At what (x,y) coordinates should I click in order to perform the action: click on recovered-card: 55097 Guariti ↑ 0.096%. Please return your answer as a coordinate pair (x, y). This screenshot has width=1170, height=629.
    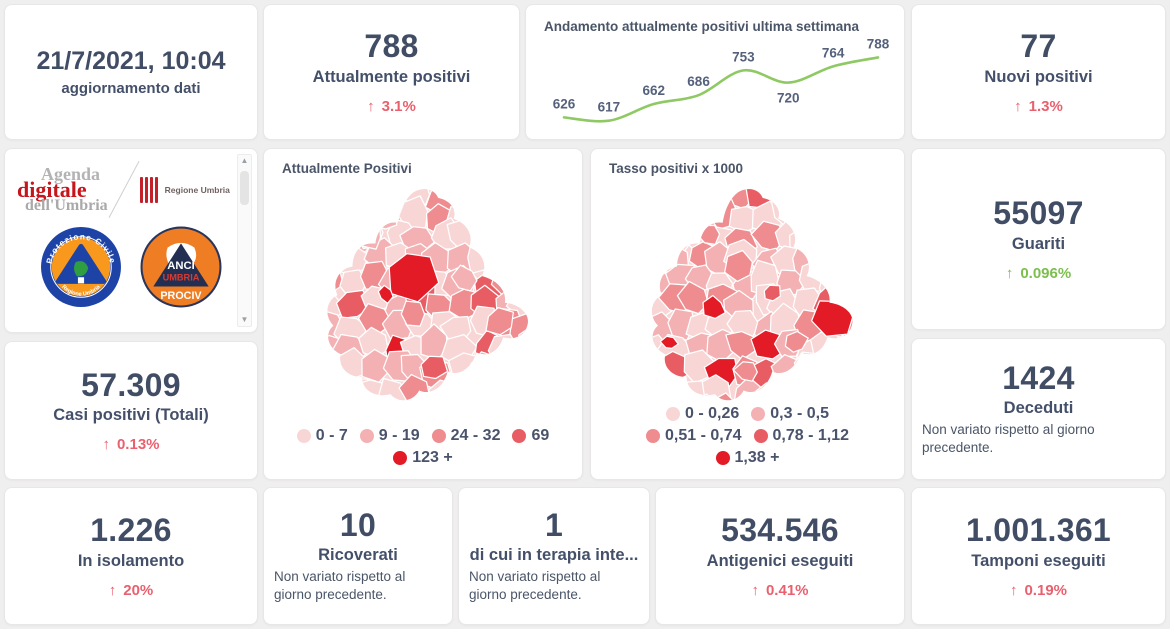
    Looking at the image, I should click on (1038, 239).